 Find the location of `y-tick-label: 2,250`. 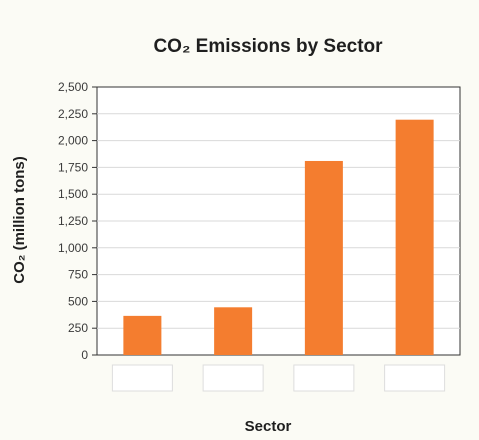

y-tick-label: 2,250 is located at coordinates (73, 114).